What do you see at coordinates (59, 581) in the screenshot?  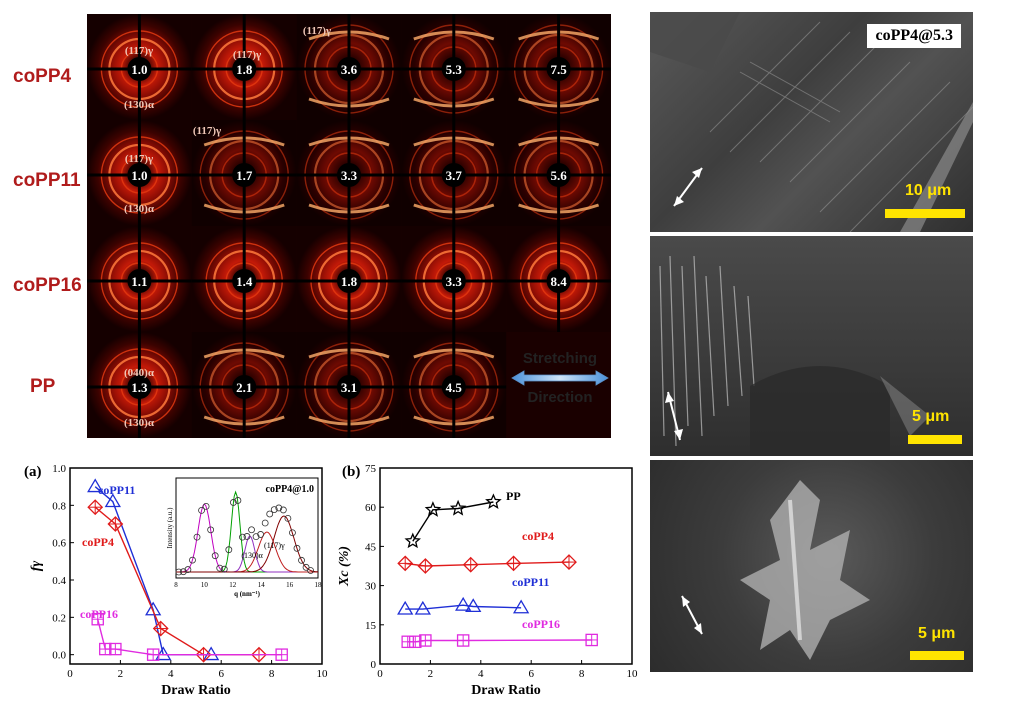 I see `y-tick-label: 0.4` at bounding box center [59, 581].